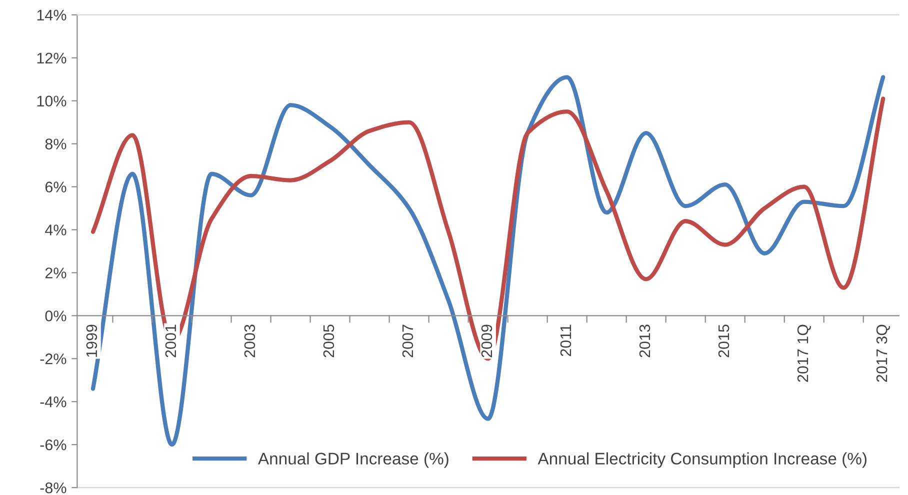  I want to click on x-tick-label: 2011, so click(566, 340).